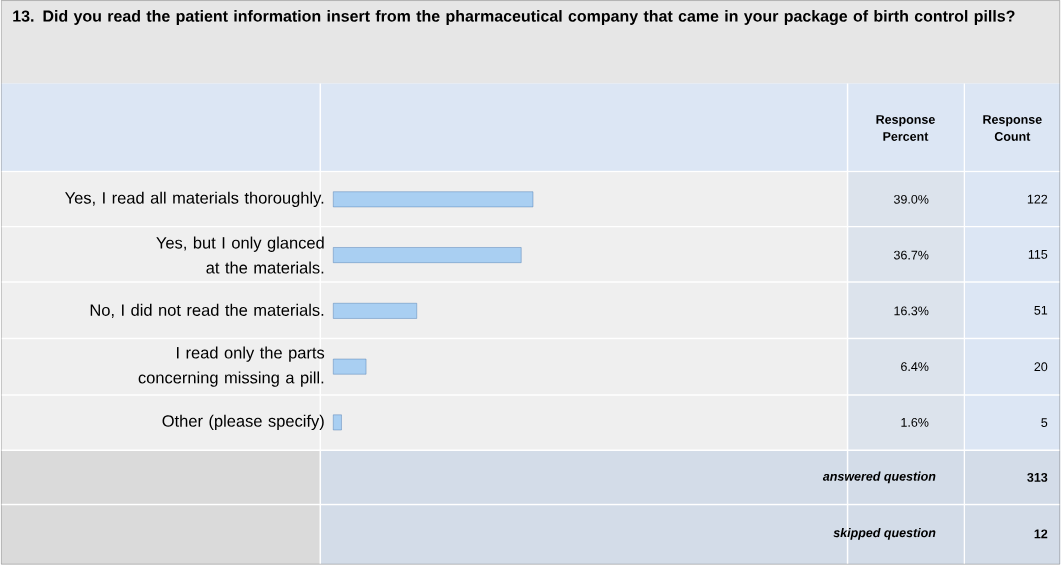  I want to click on data-label: 1.6%, so click(915, 422).